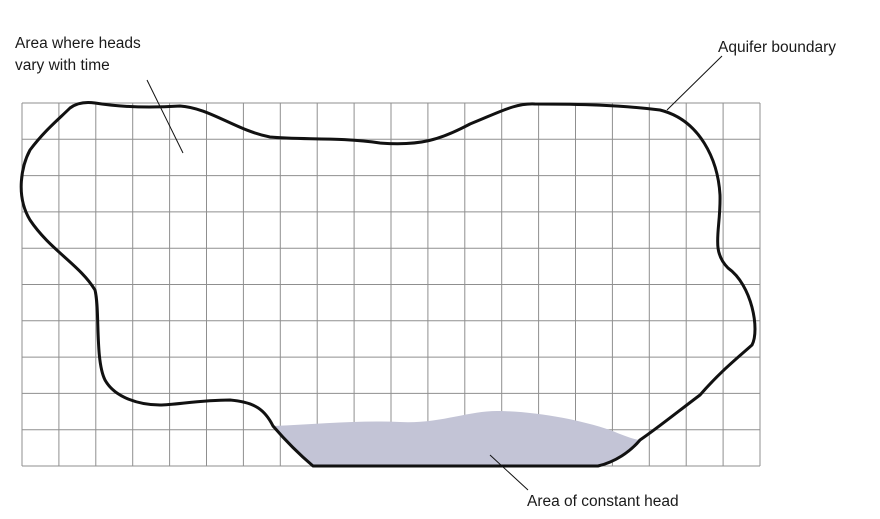 The width and height of the screenshot is (880, 519). I want to click on variable-head-label-line1: Area where heads, so click(78, 43).